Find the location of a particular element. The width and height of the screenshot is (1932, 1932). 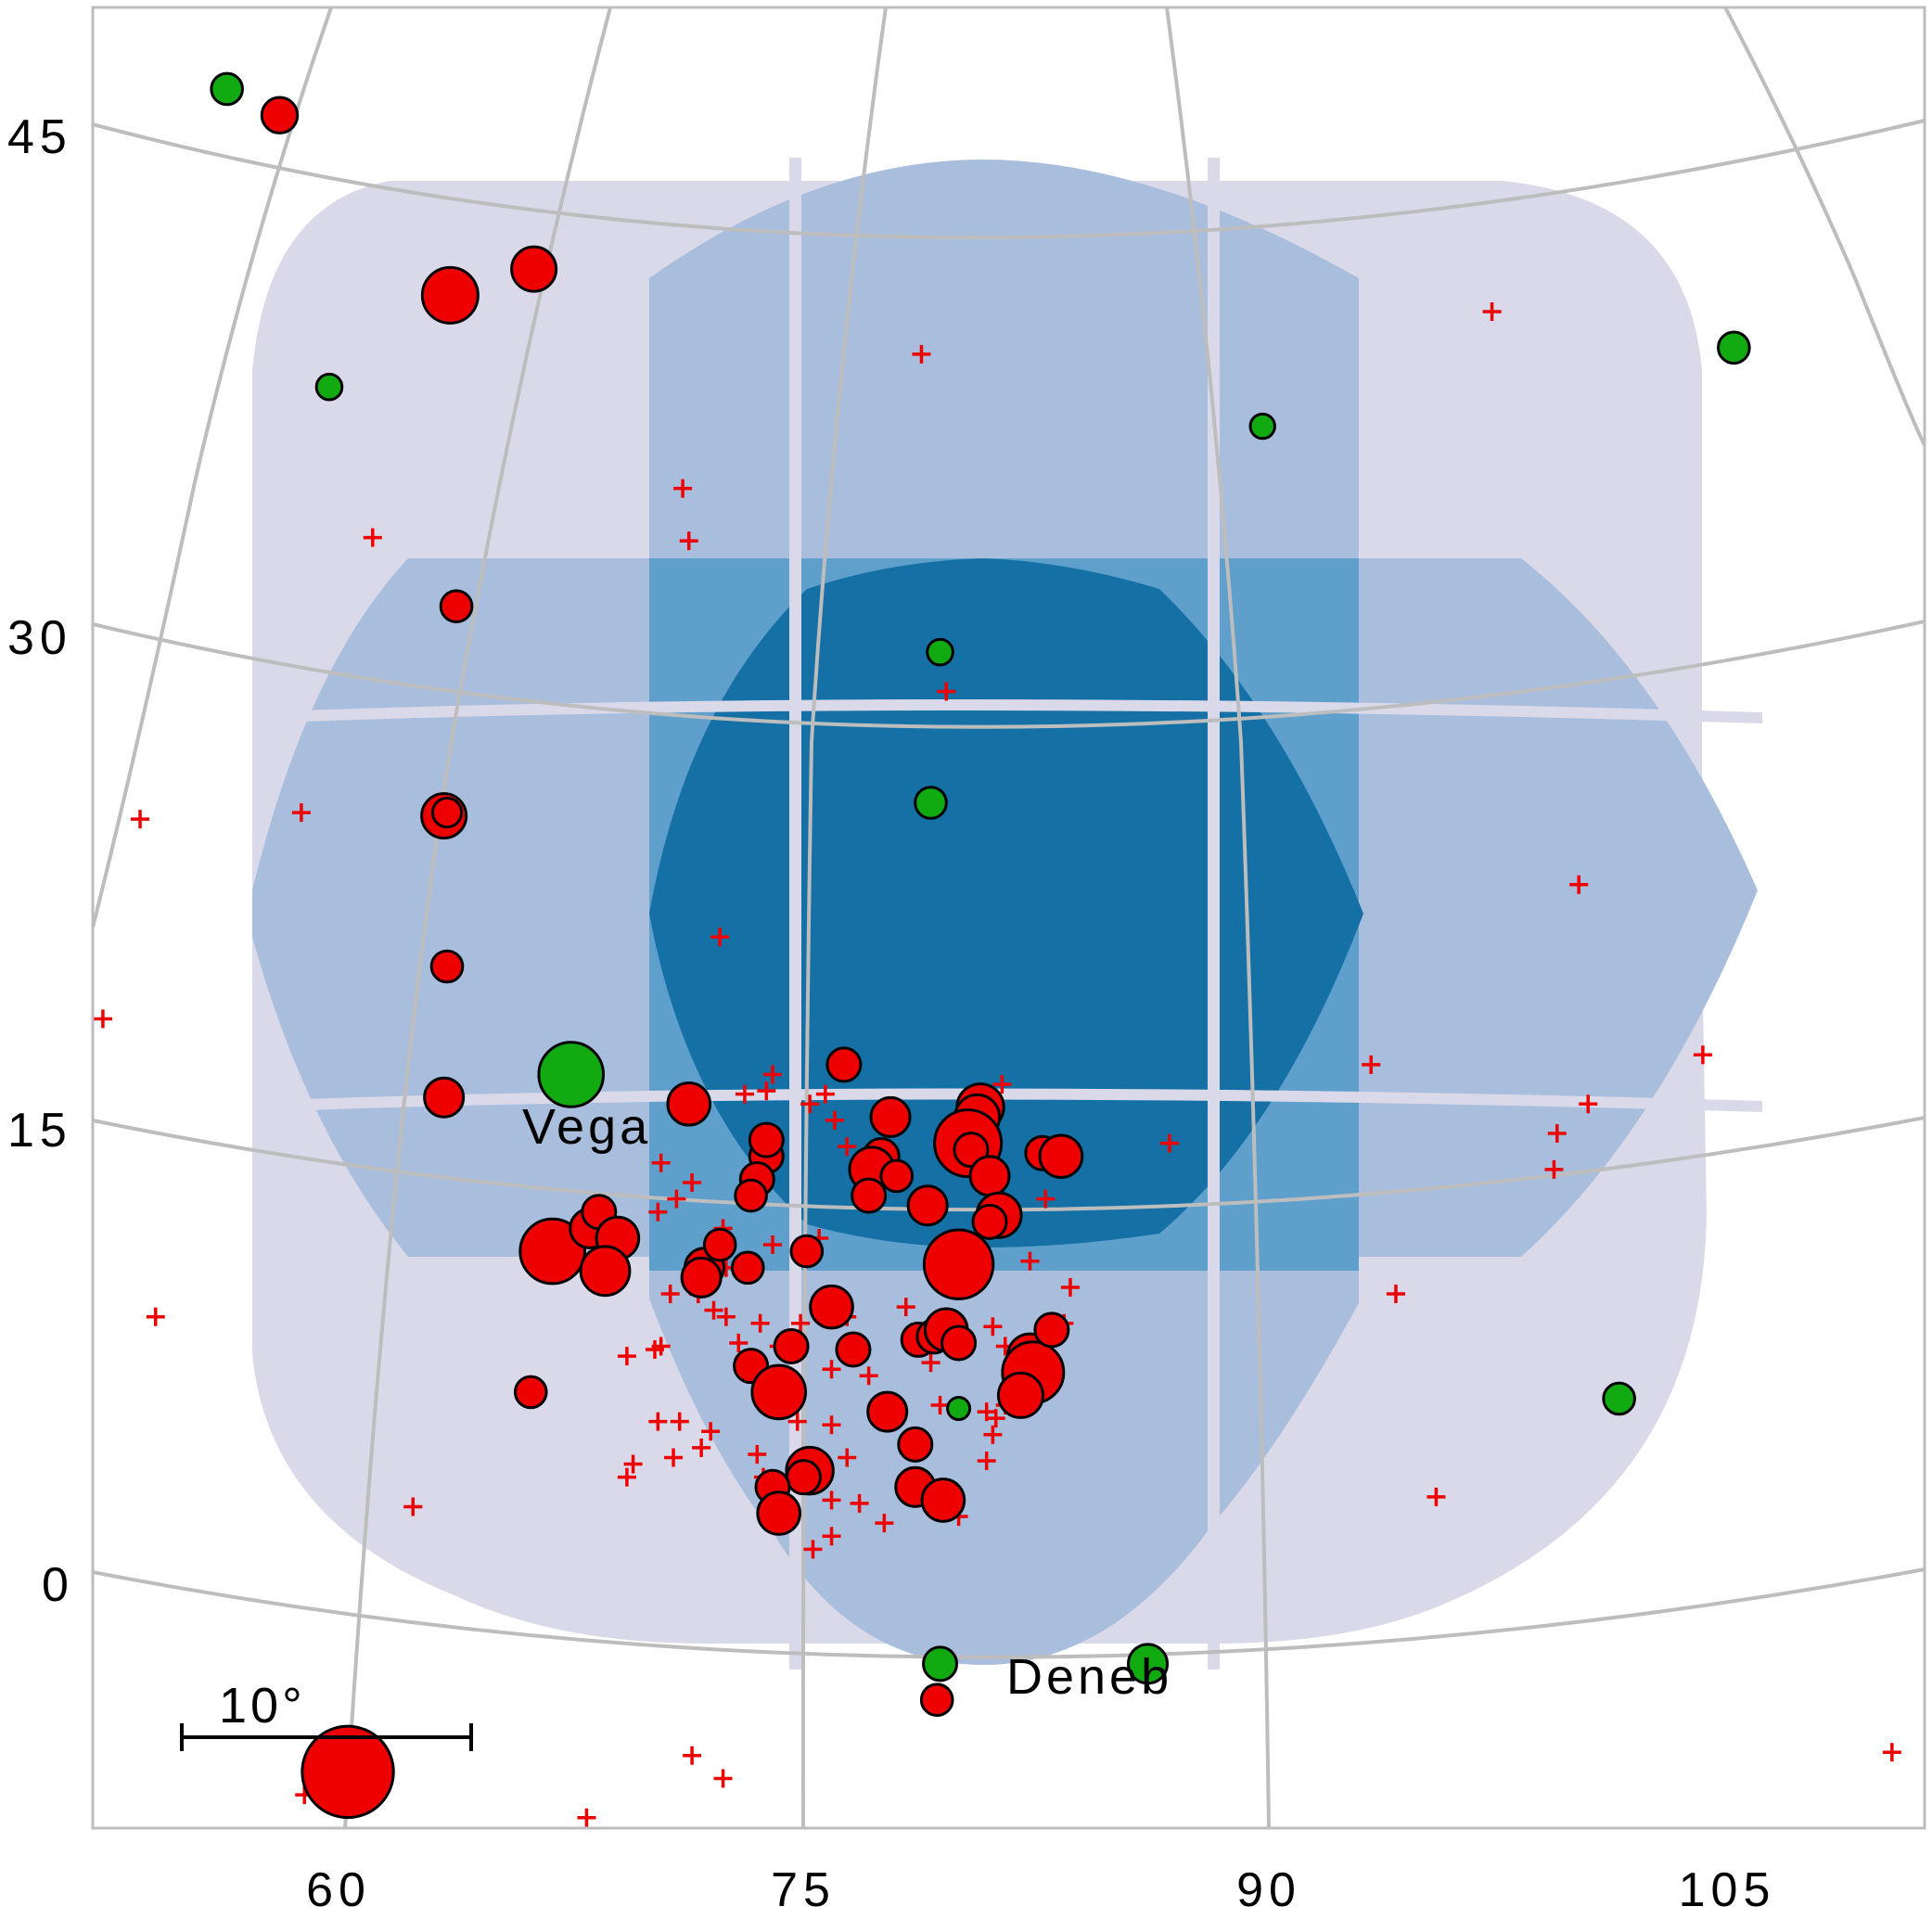

y-tick-label: 15 is located at coordinates (39, 1131).